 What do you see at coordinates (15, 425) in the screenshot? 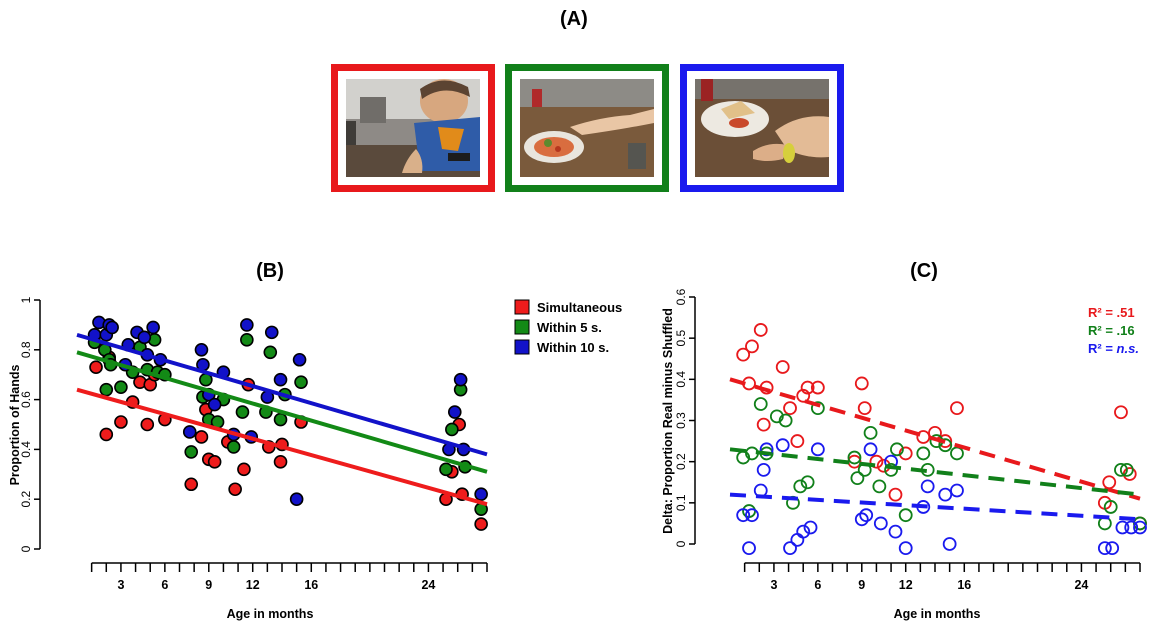
I see `chart-b-y-label: Proportion of Hands` at bounding box center [15, 425].